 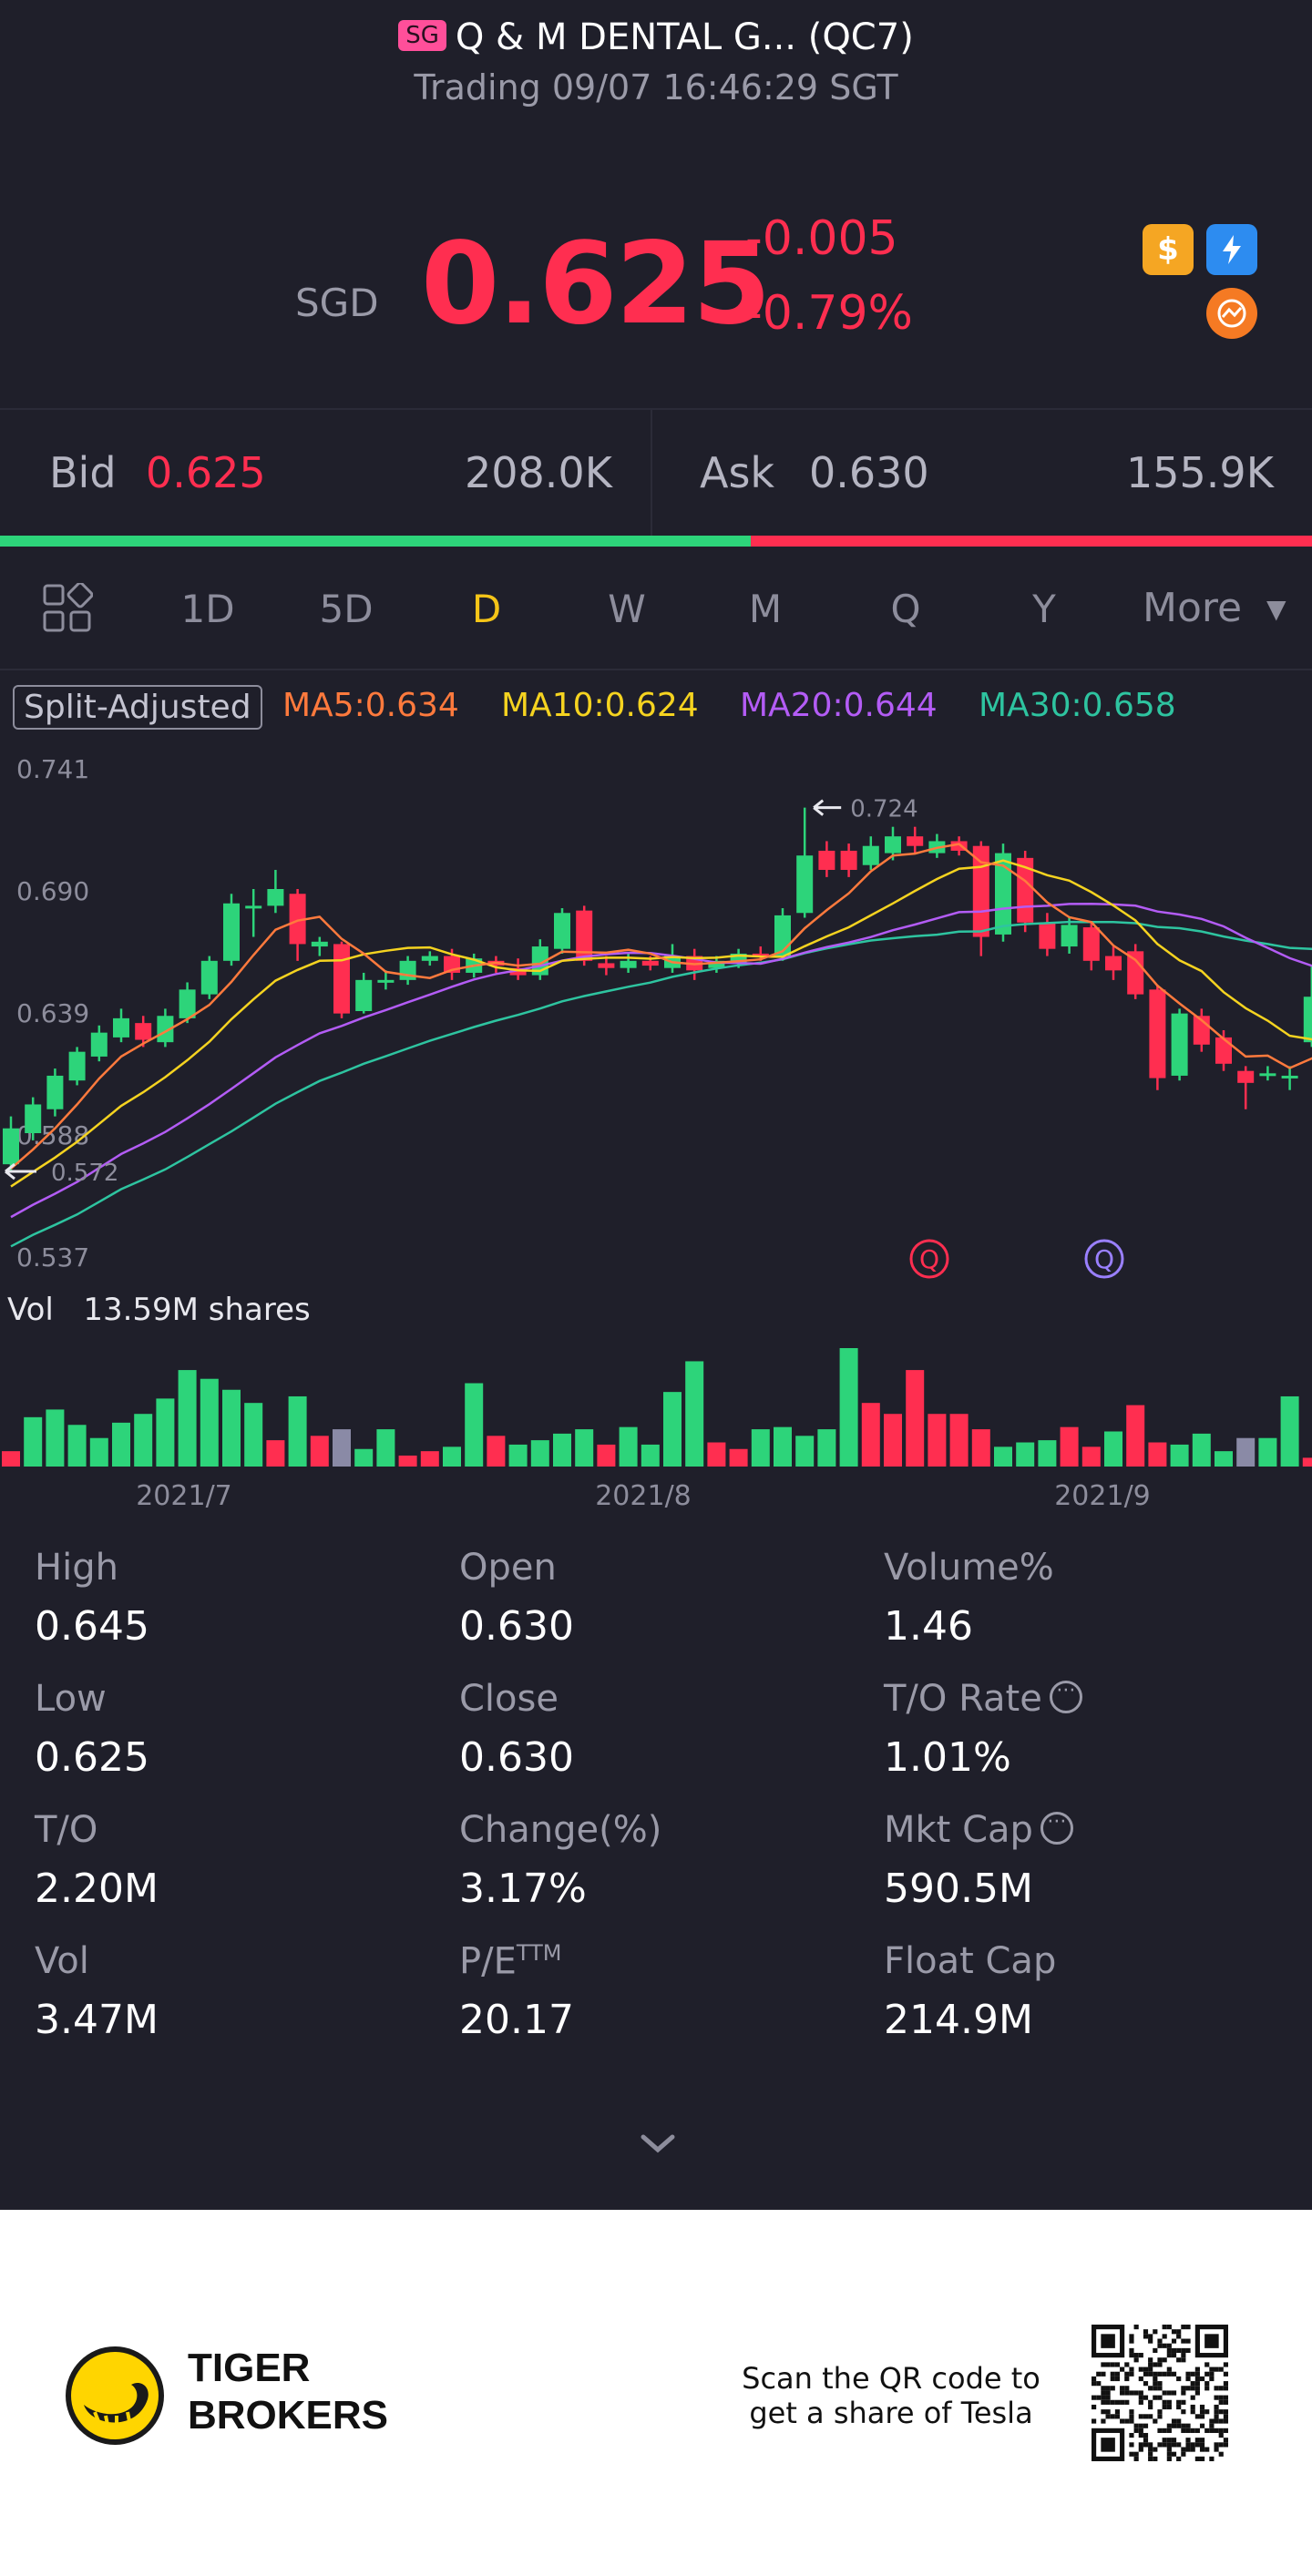 What do you see at coordinates (661, 1060) in the screenshot?
I see `ma20-line` at bounding box center [661, 1060].